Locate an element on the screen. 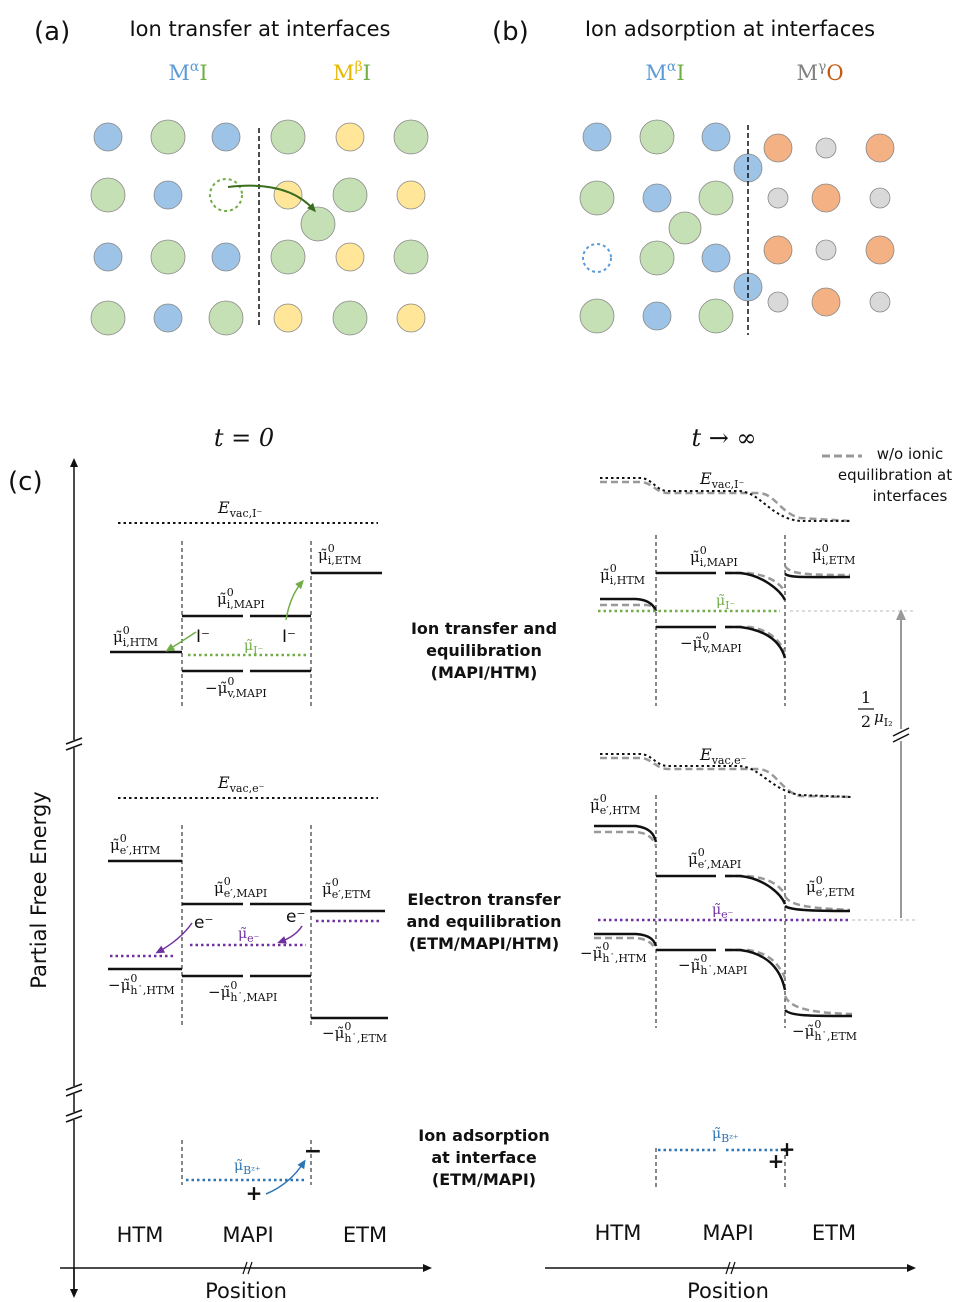 The height and width of the screenshot is (1302, 976). panel-b-tag: (b) is located at coordinates (510, 32).